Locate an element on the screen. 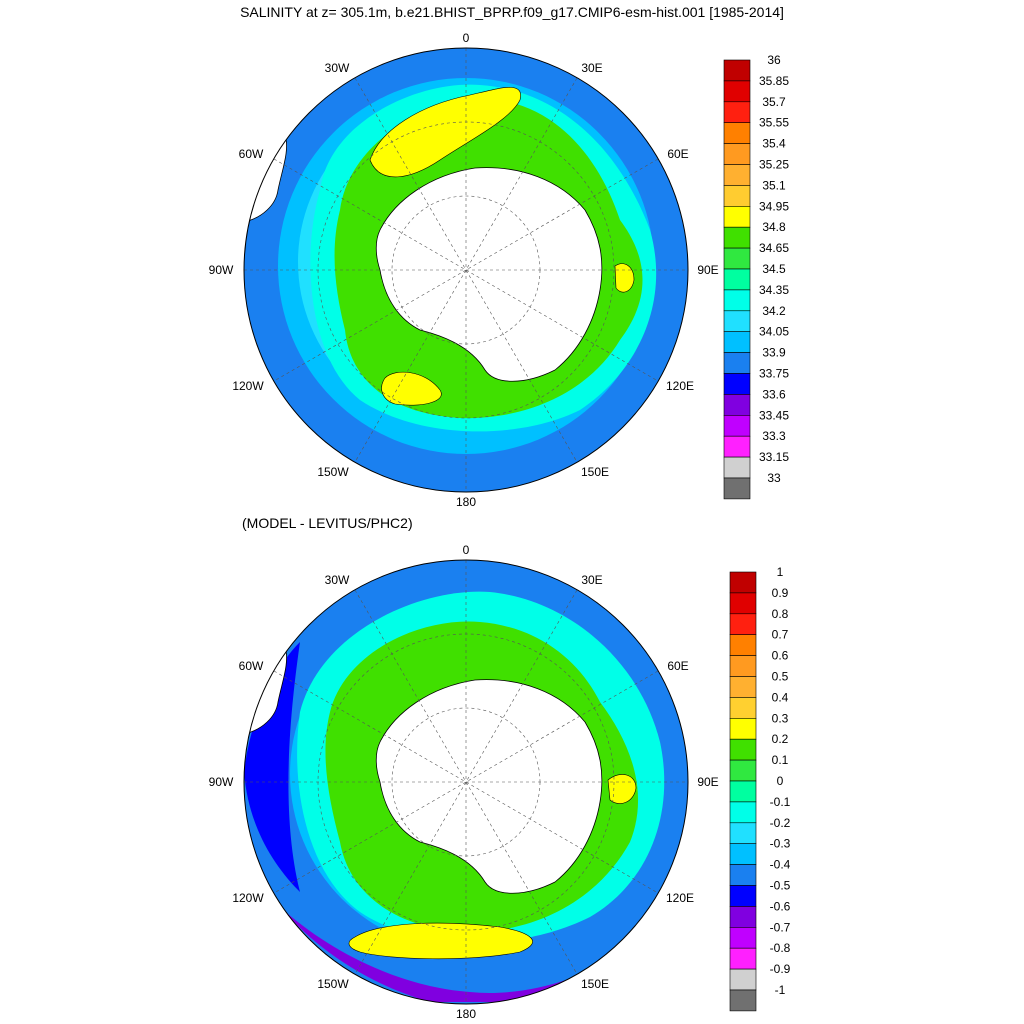 The height and width of the screenshot is (1024, 1024). colorbar-tick-label: 33.9 is located at coordinates (774, 353).